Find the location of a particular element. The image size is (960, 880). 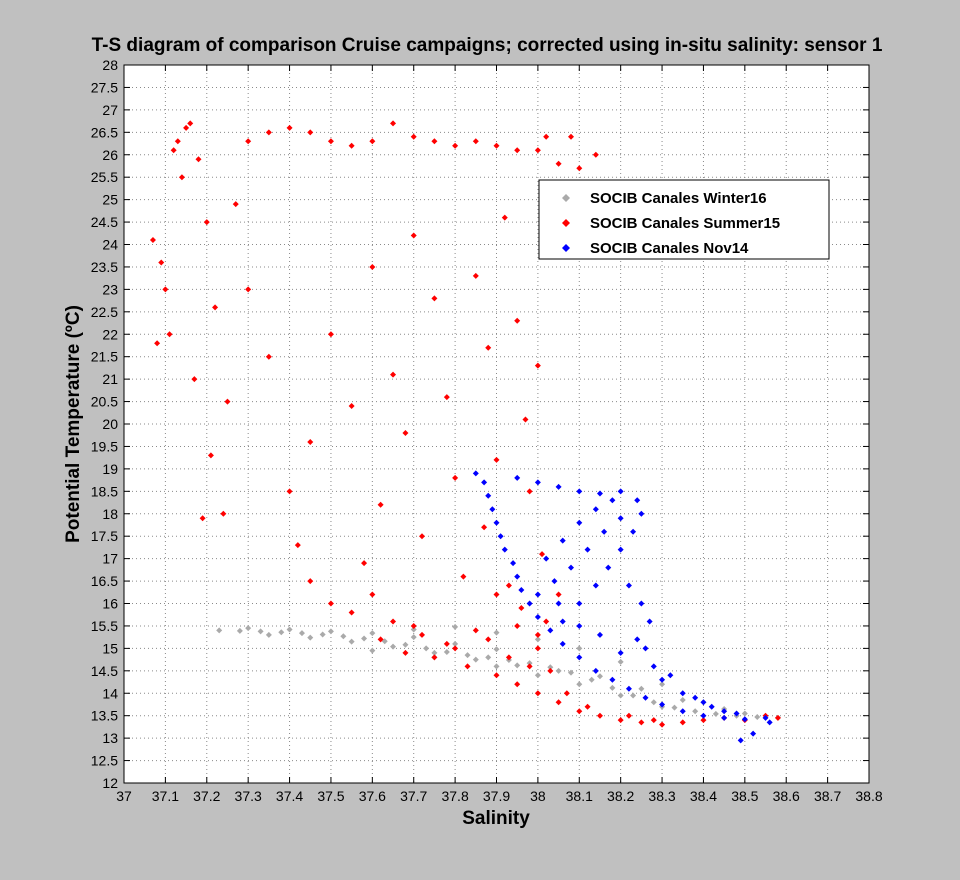

x-tick-label: 37 is located at coordinates (124, 796).